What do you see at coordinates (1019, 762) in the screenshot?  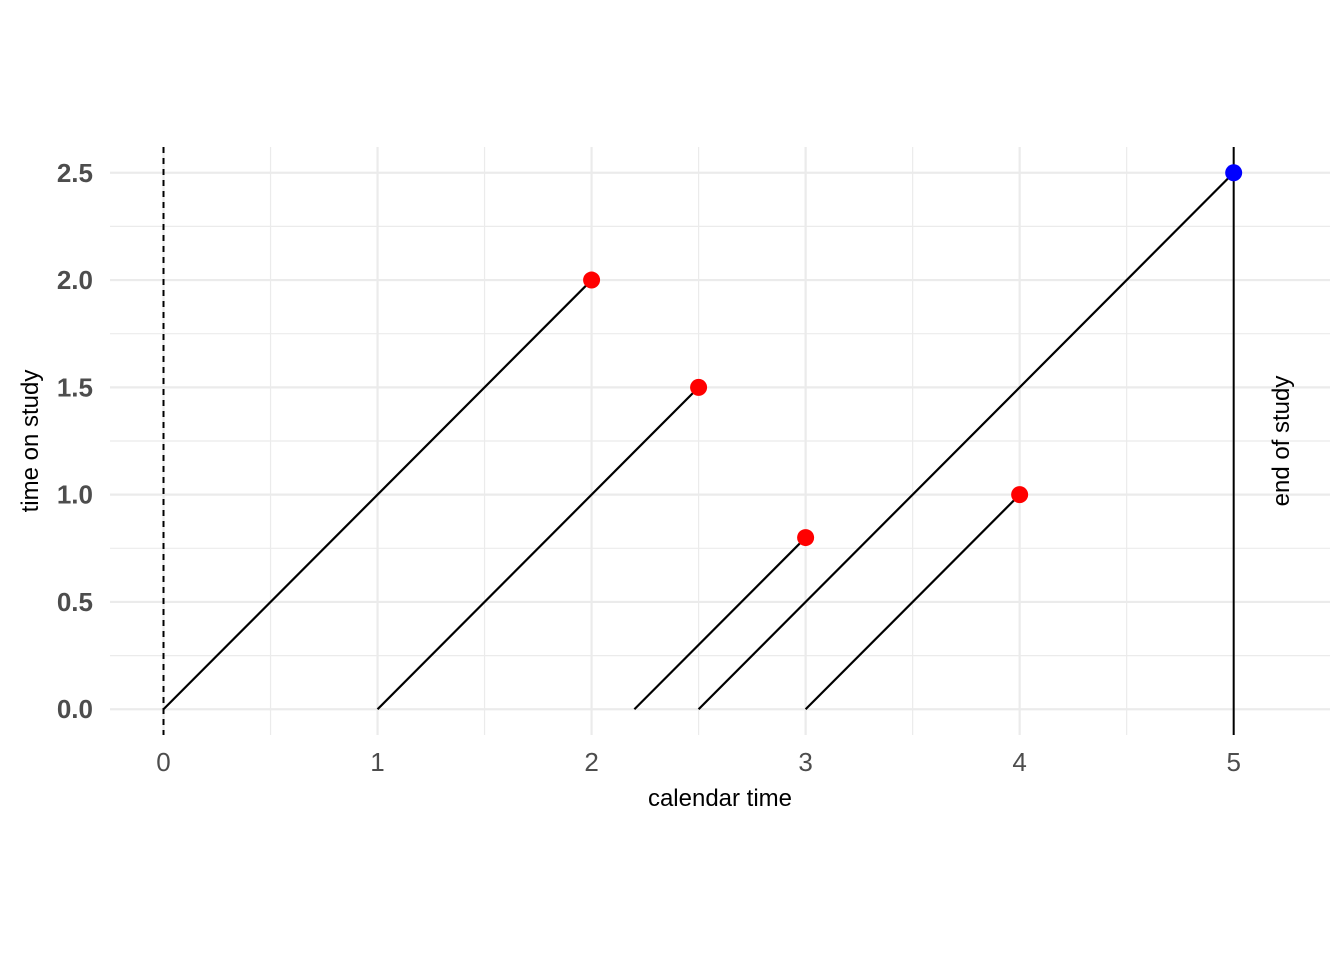 I see `x-tick-label: 4` at bounding box center [1019, 762].